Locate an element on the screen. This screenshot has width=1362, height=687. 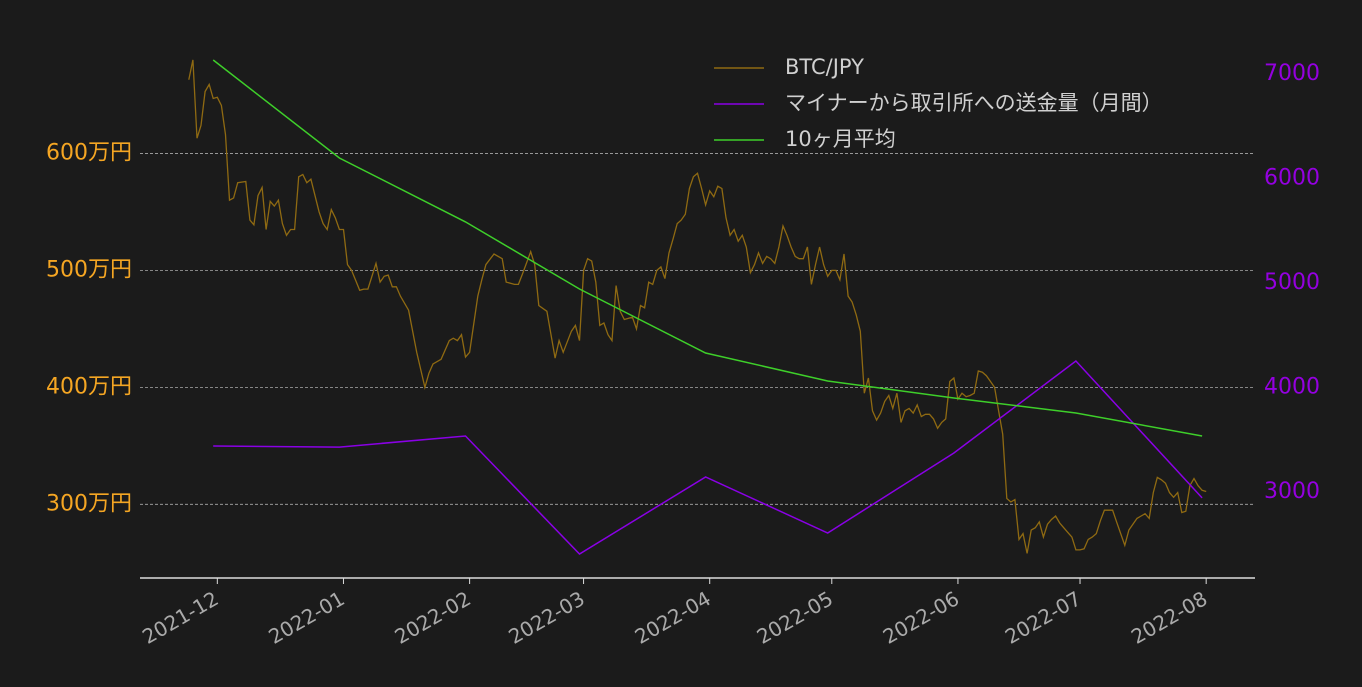
legend-label: BTC/JPY is located at coordinates (824, 67).